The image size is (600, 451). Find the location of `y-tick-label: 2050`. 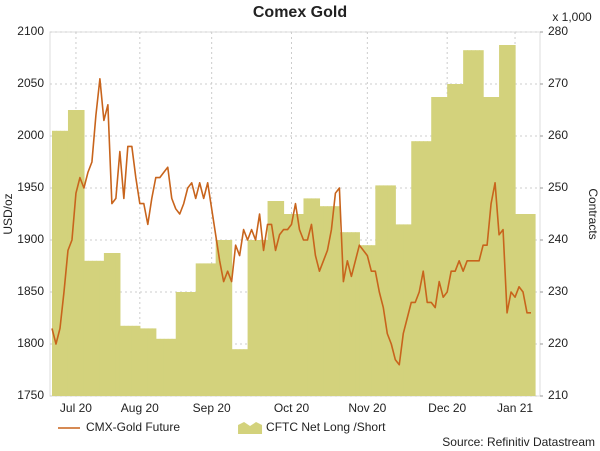

y-tick-label: 2050 is located at coordinates (30, 83).